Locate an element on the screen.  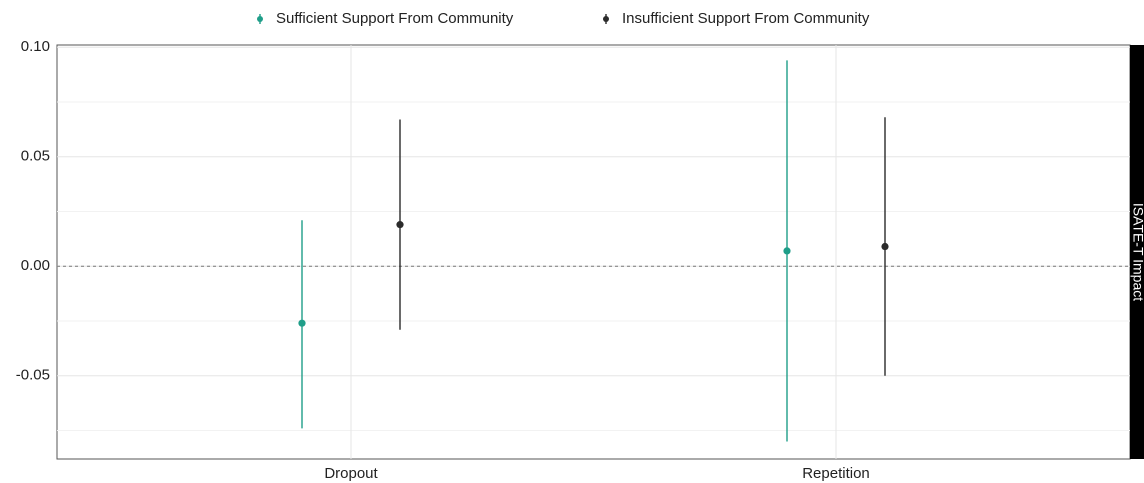
y-tick-label: 0.00 is located at coordinates (35, 265).